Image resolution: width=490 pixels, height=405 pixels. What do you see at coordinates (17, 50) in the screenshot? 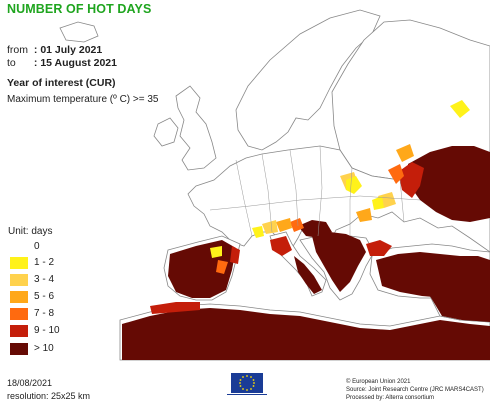
I see `period-from-label: from` at bounding box center [17, 50].